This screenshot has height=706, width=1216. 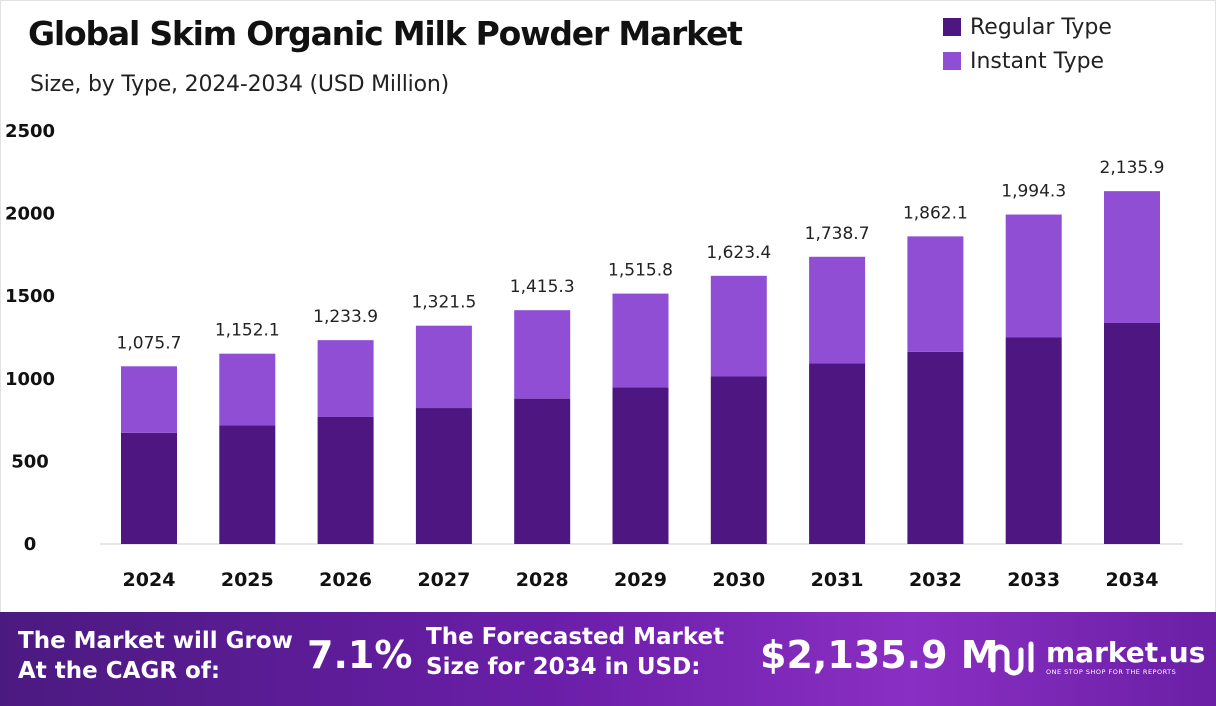 I want to click on x-tick-label-2030: 2030, so click(x=738, y=580).